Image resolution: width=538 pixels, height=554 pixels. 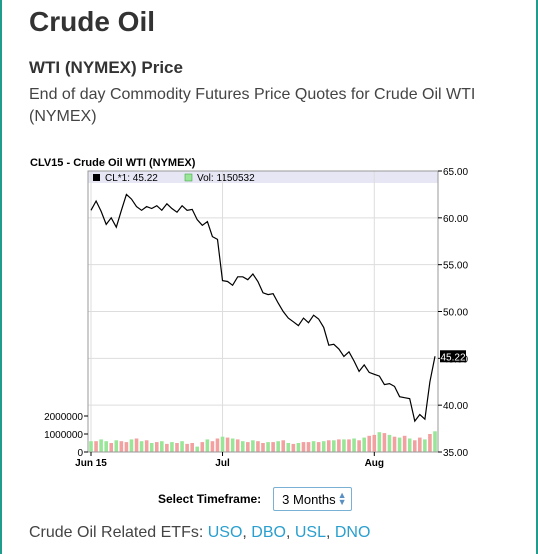 What do you see at coordinates (268, 532) in the screenshot?
I see `etf-link-dbo: DBO` at bounding box center [268, 532].